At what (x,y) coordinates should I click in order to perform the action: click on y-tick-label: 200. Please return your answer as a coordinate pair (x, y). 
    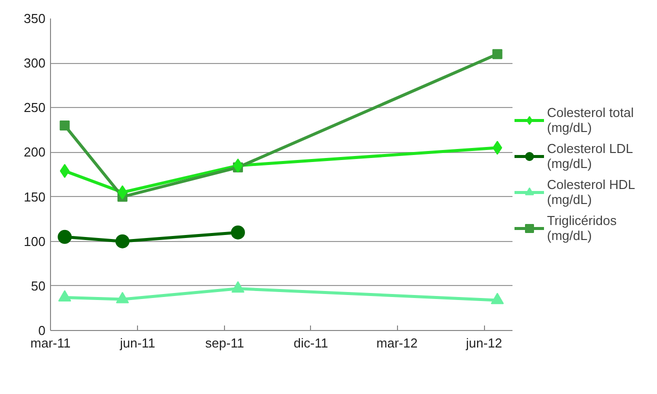
    Looking at the image, I should click on (35, 152).